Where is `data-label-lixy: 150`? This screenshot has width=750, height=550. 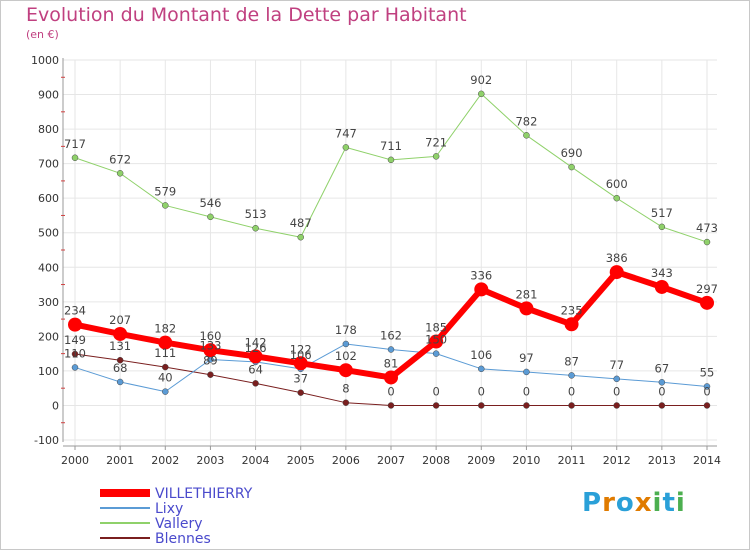 data-label-lixy: 150 is located at coordinates (436, 340).